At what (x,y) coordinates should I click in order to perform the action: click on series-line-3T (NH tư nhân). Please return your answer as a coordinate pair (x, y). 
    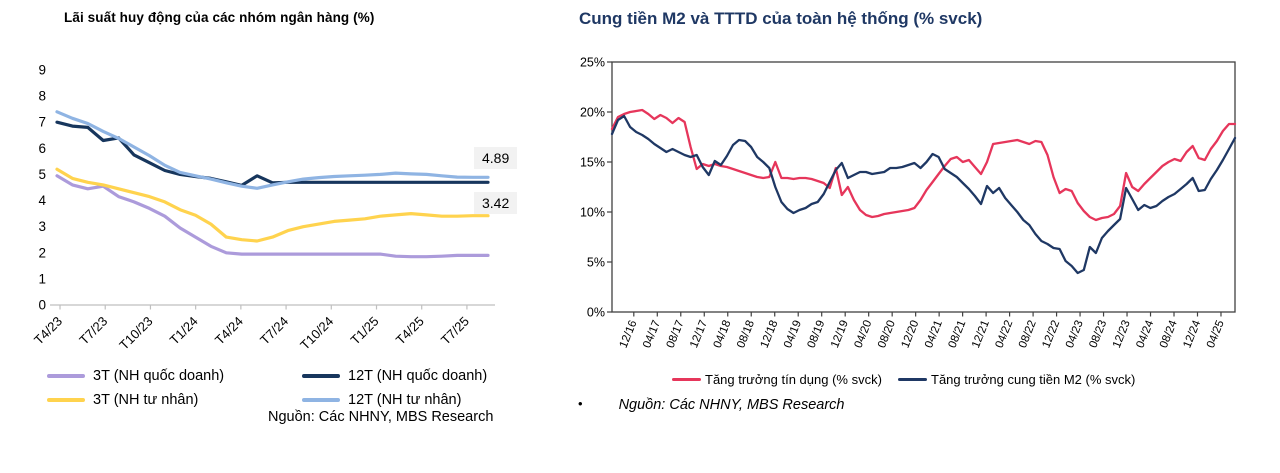
    Looking at the image, I should click on (272, 205).